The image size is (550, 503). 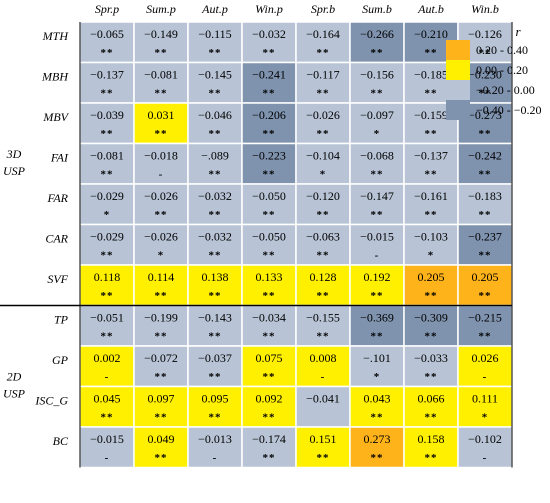 What do you see at coordinates (14, 274) in the screenshot?
I see `group-labels: 3D USP 2D USP` at bounding box center [14, 274].